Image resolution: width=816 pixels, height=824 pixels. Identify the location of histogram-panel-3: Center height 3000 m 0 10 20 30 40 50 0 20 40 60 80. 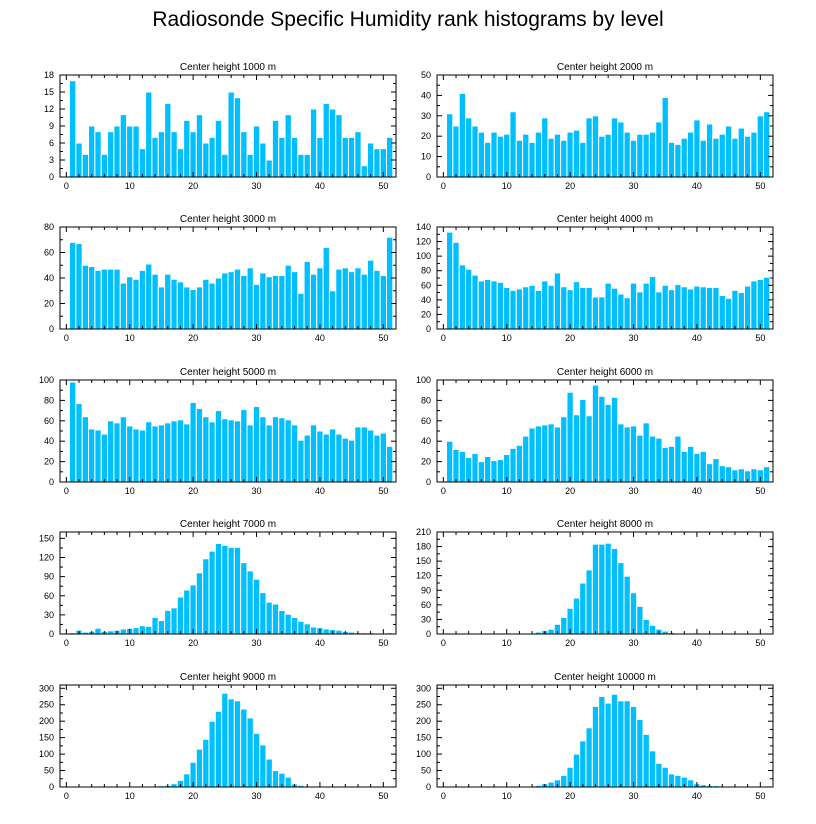
(220, 278).